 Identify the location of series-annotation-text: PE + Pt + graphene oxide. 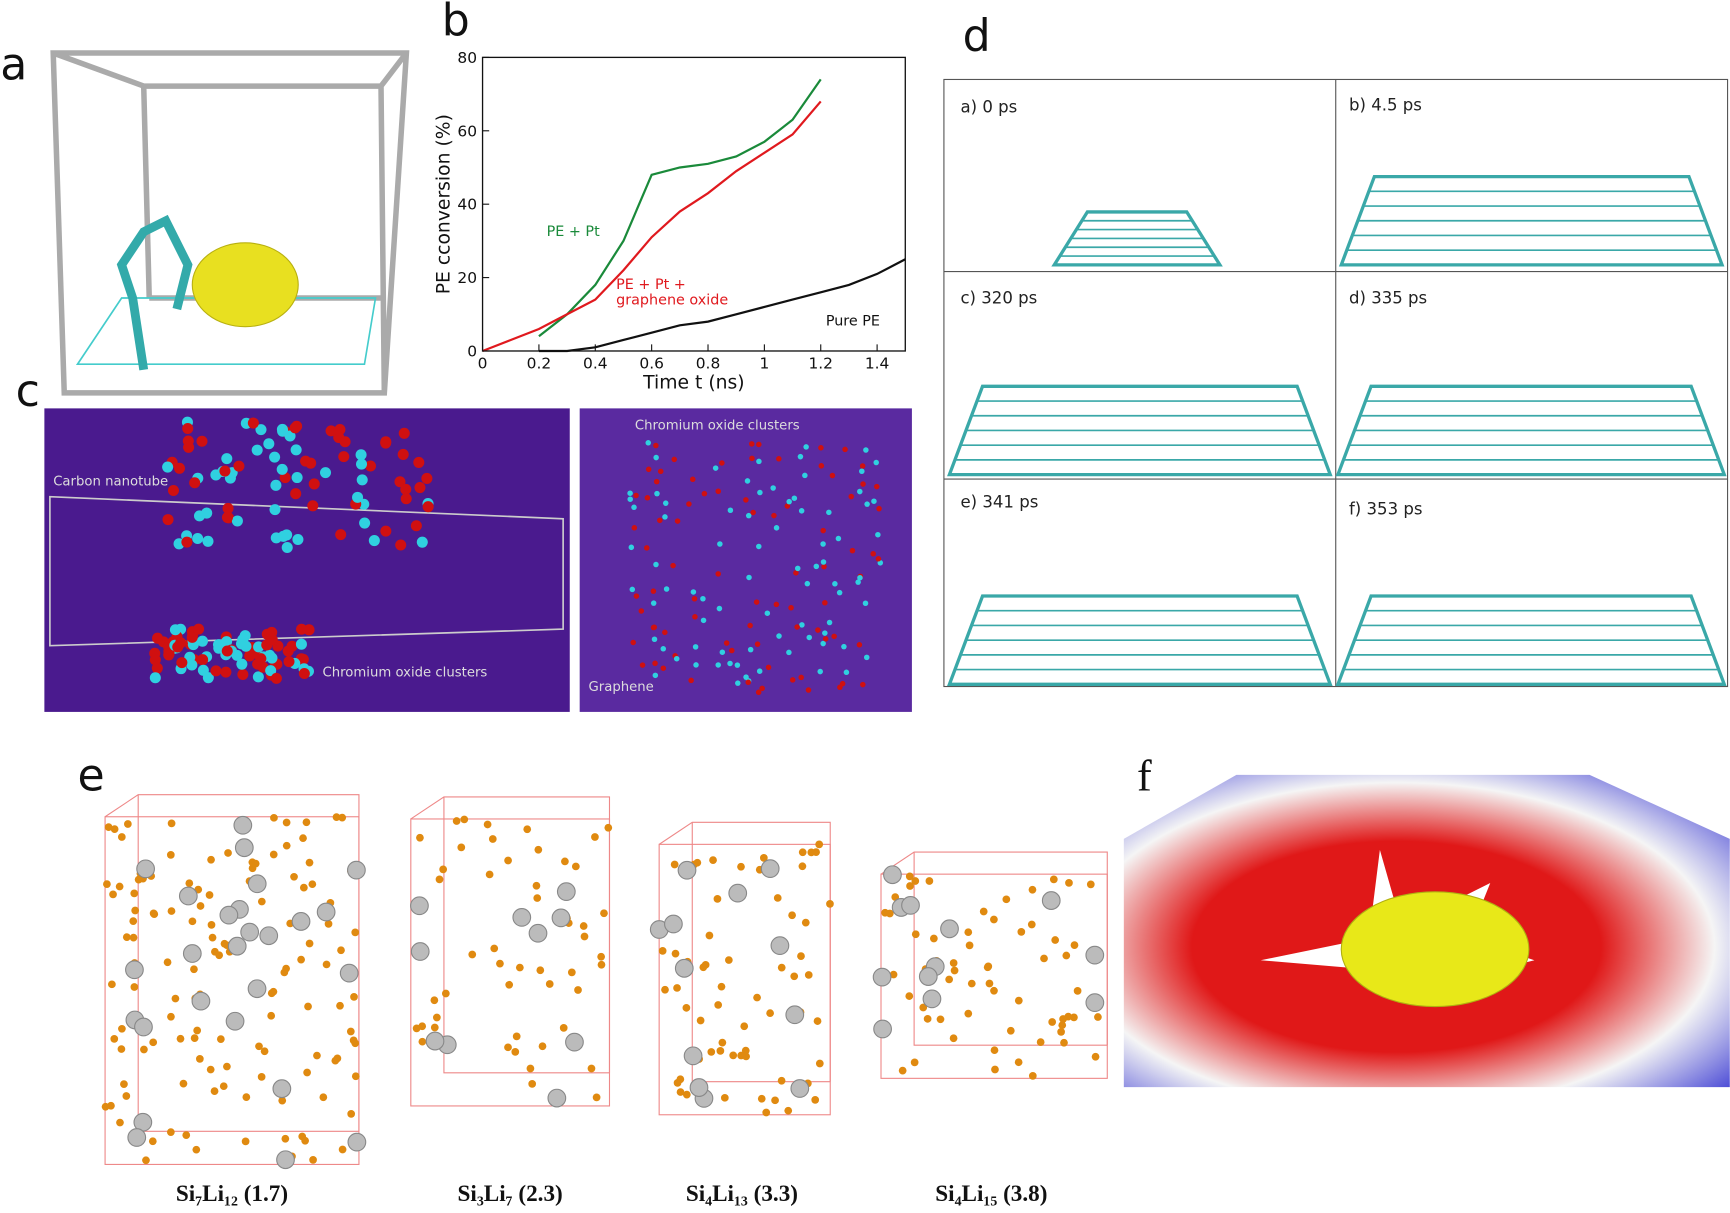
(672, 294).